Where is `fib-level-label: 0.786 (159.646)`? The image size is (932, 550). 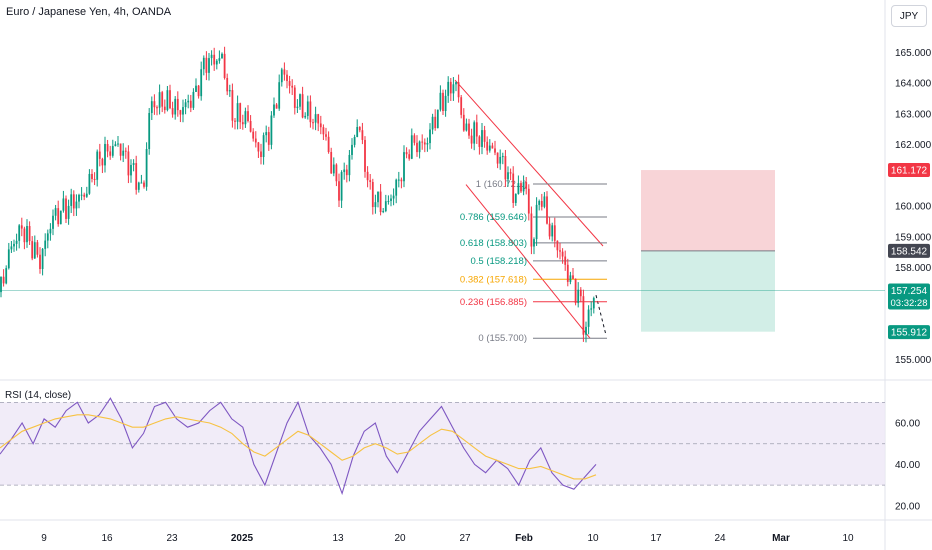 fib-level-label: 0.786 (159.646) is located at coordinates (493, 217).